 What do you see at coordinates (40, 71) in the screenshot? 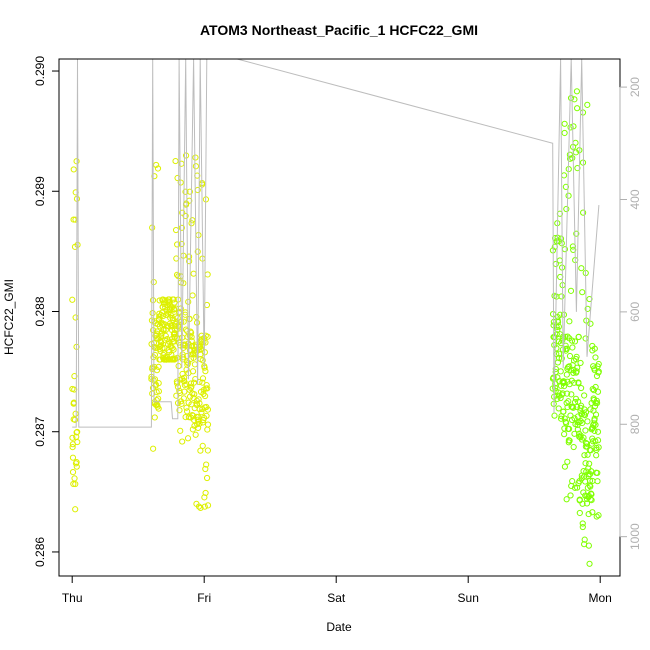
I see `y-tick-label: 0.290` at bounding box center [40, 71].